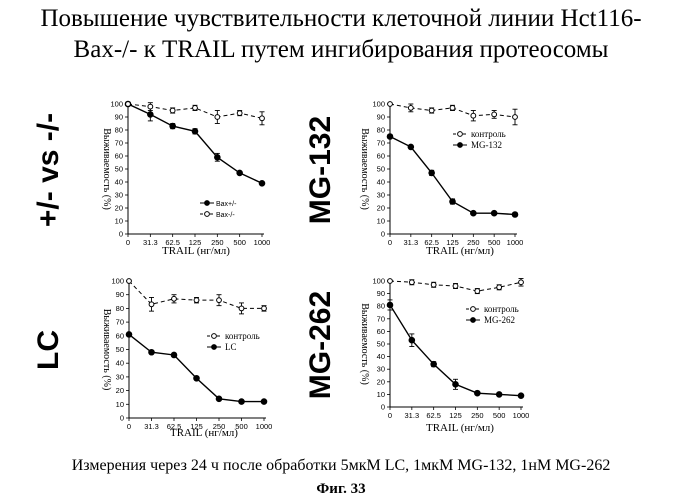 Image resolution: width=682 pixels, height=500 pixels. Describe the element at coordinates (231, 347) in the screenshot. I see `legend-label: LC` at that location.